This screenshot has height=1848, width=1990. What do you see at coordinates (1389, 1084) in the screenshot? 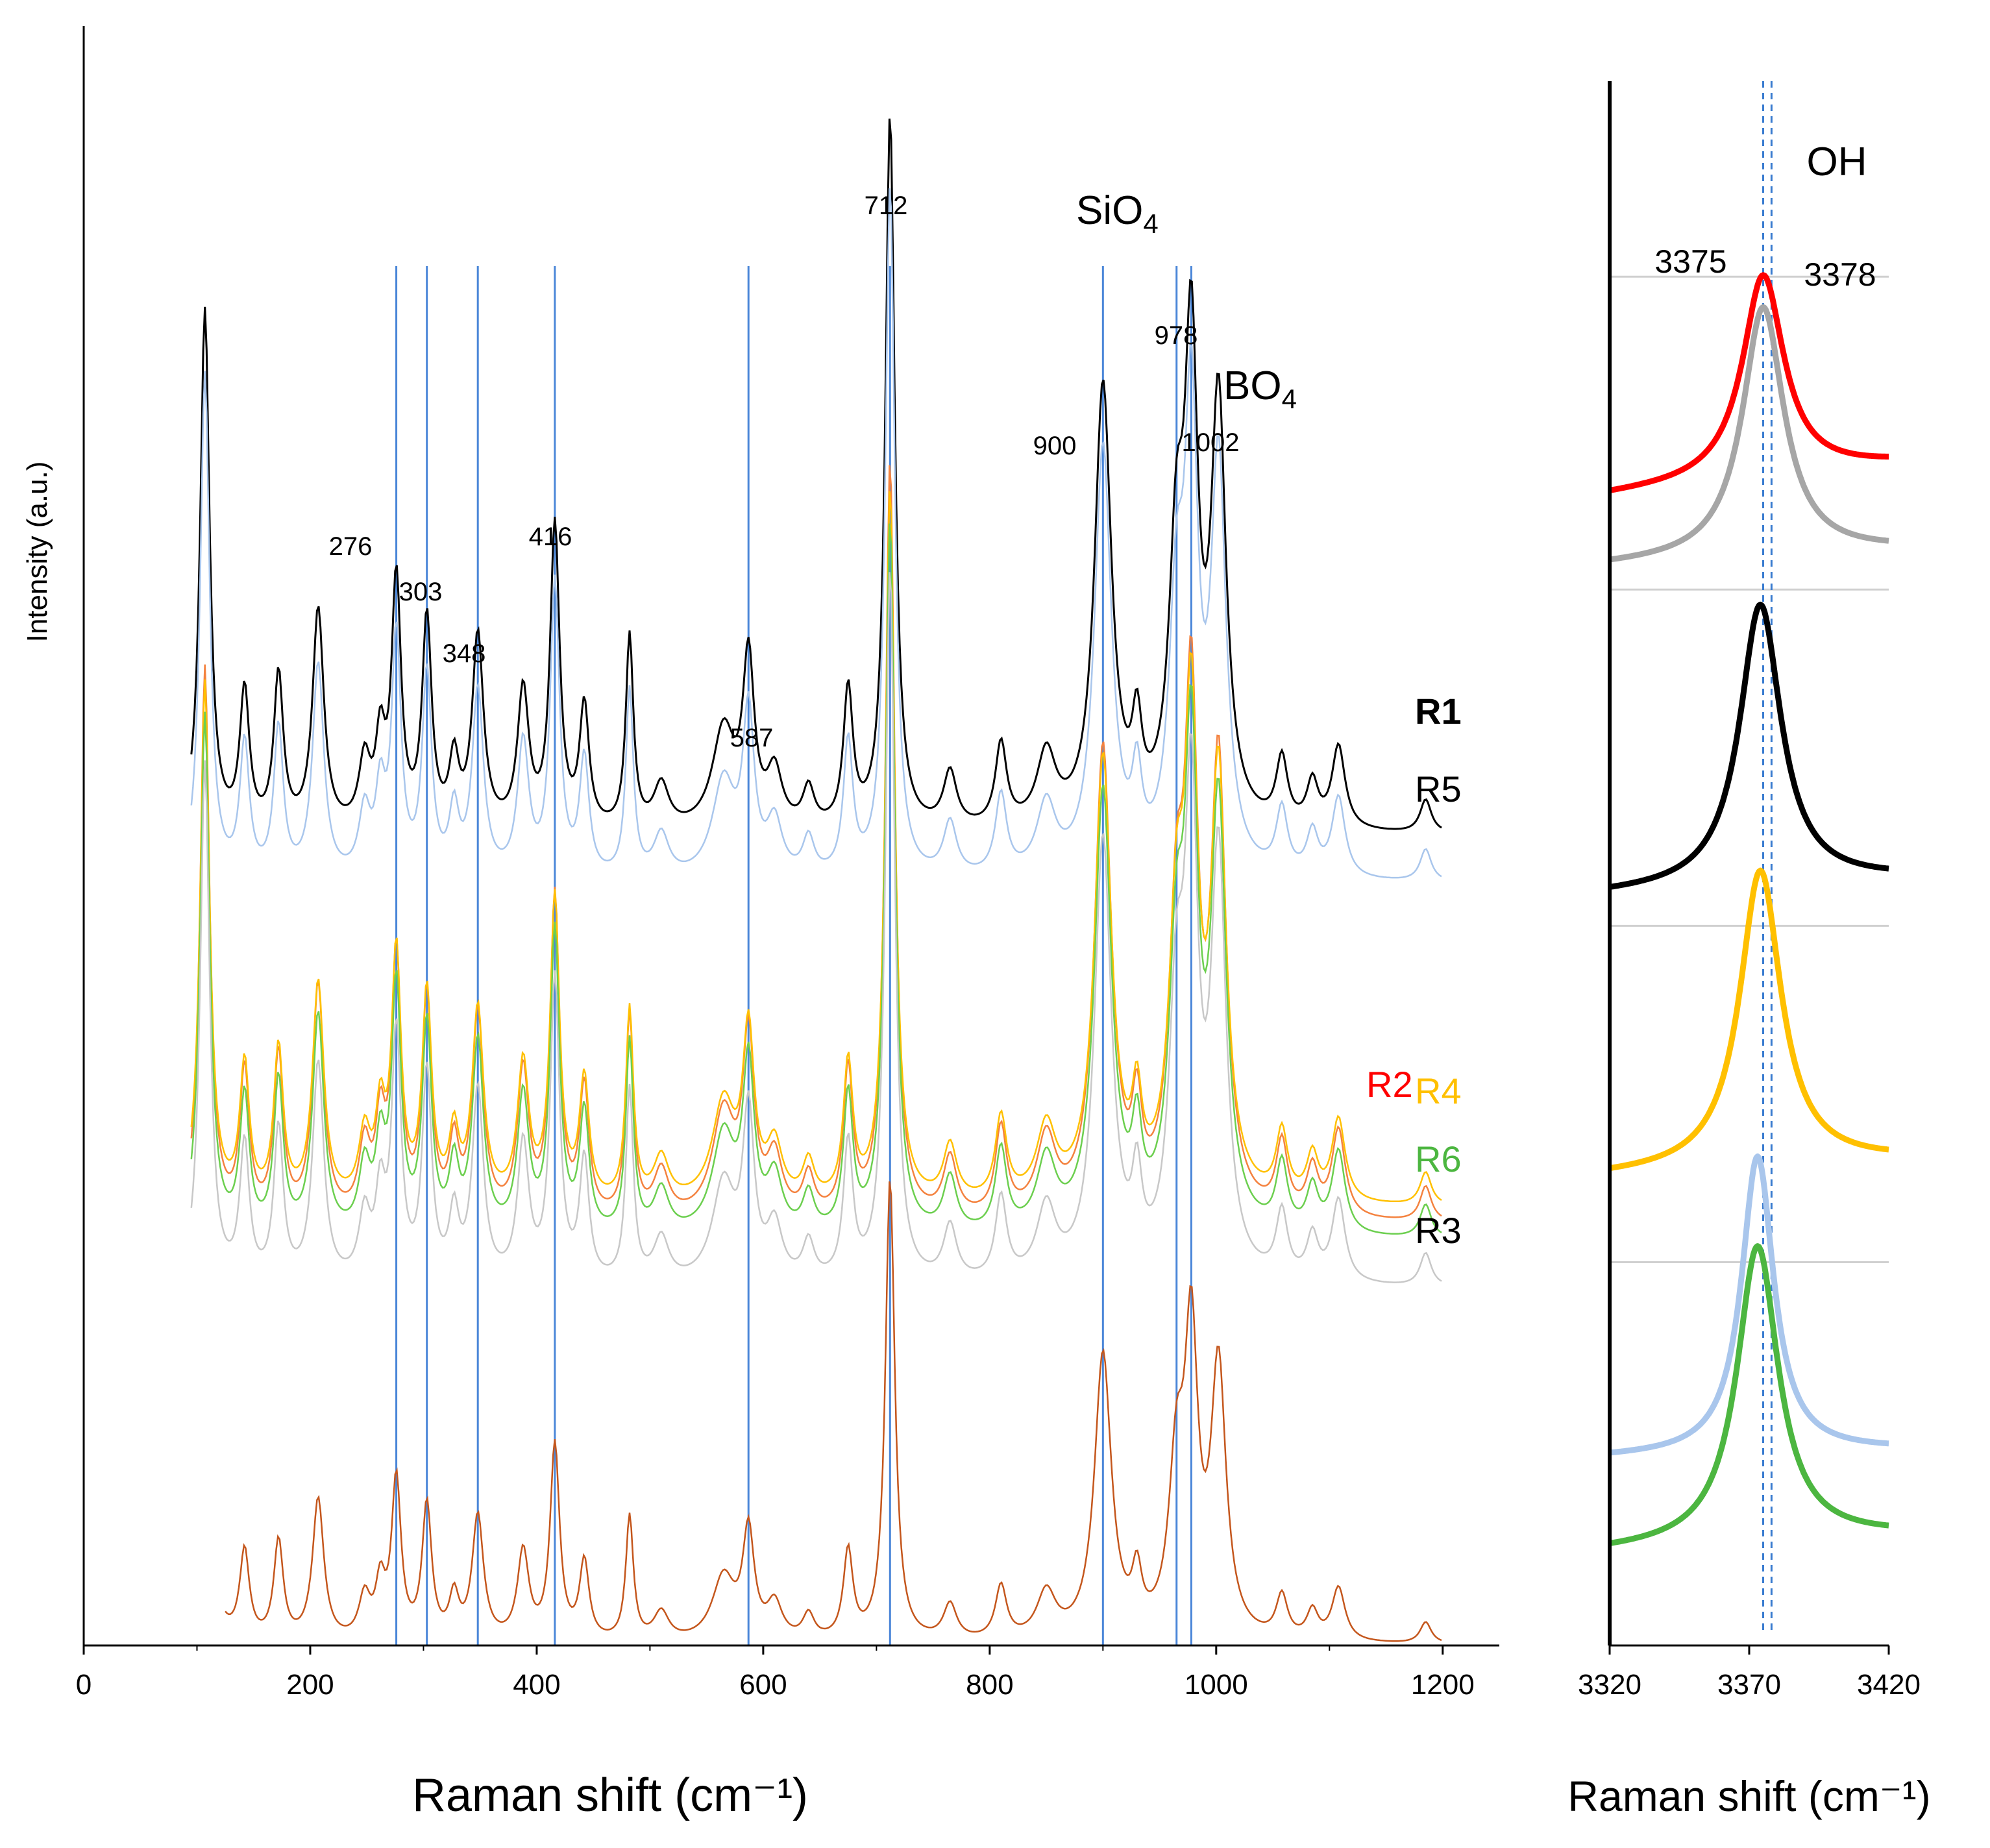
I see `series-label-r2: R2` at bounding box center [1389, 1084].